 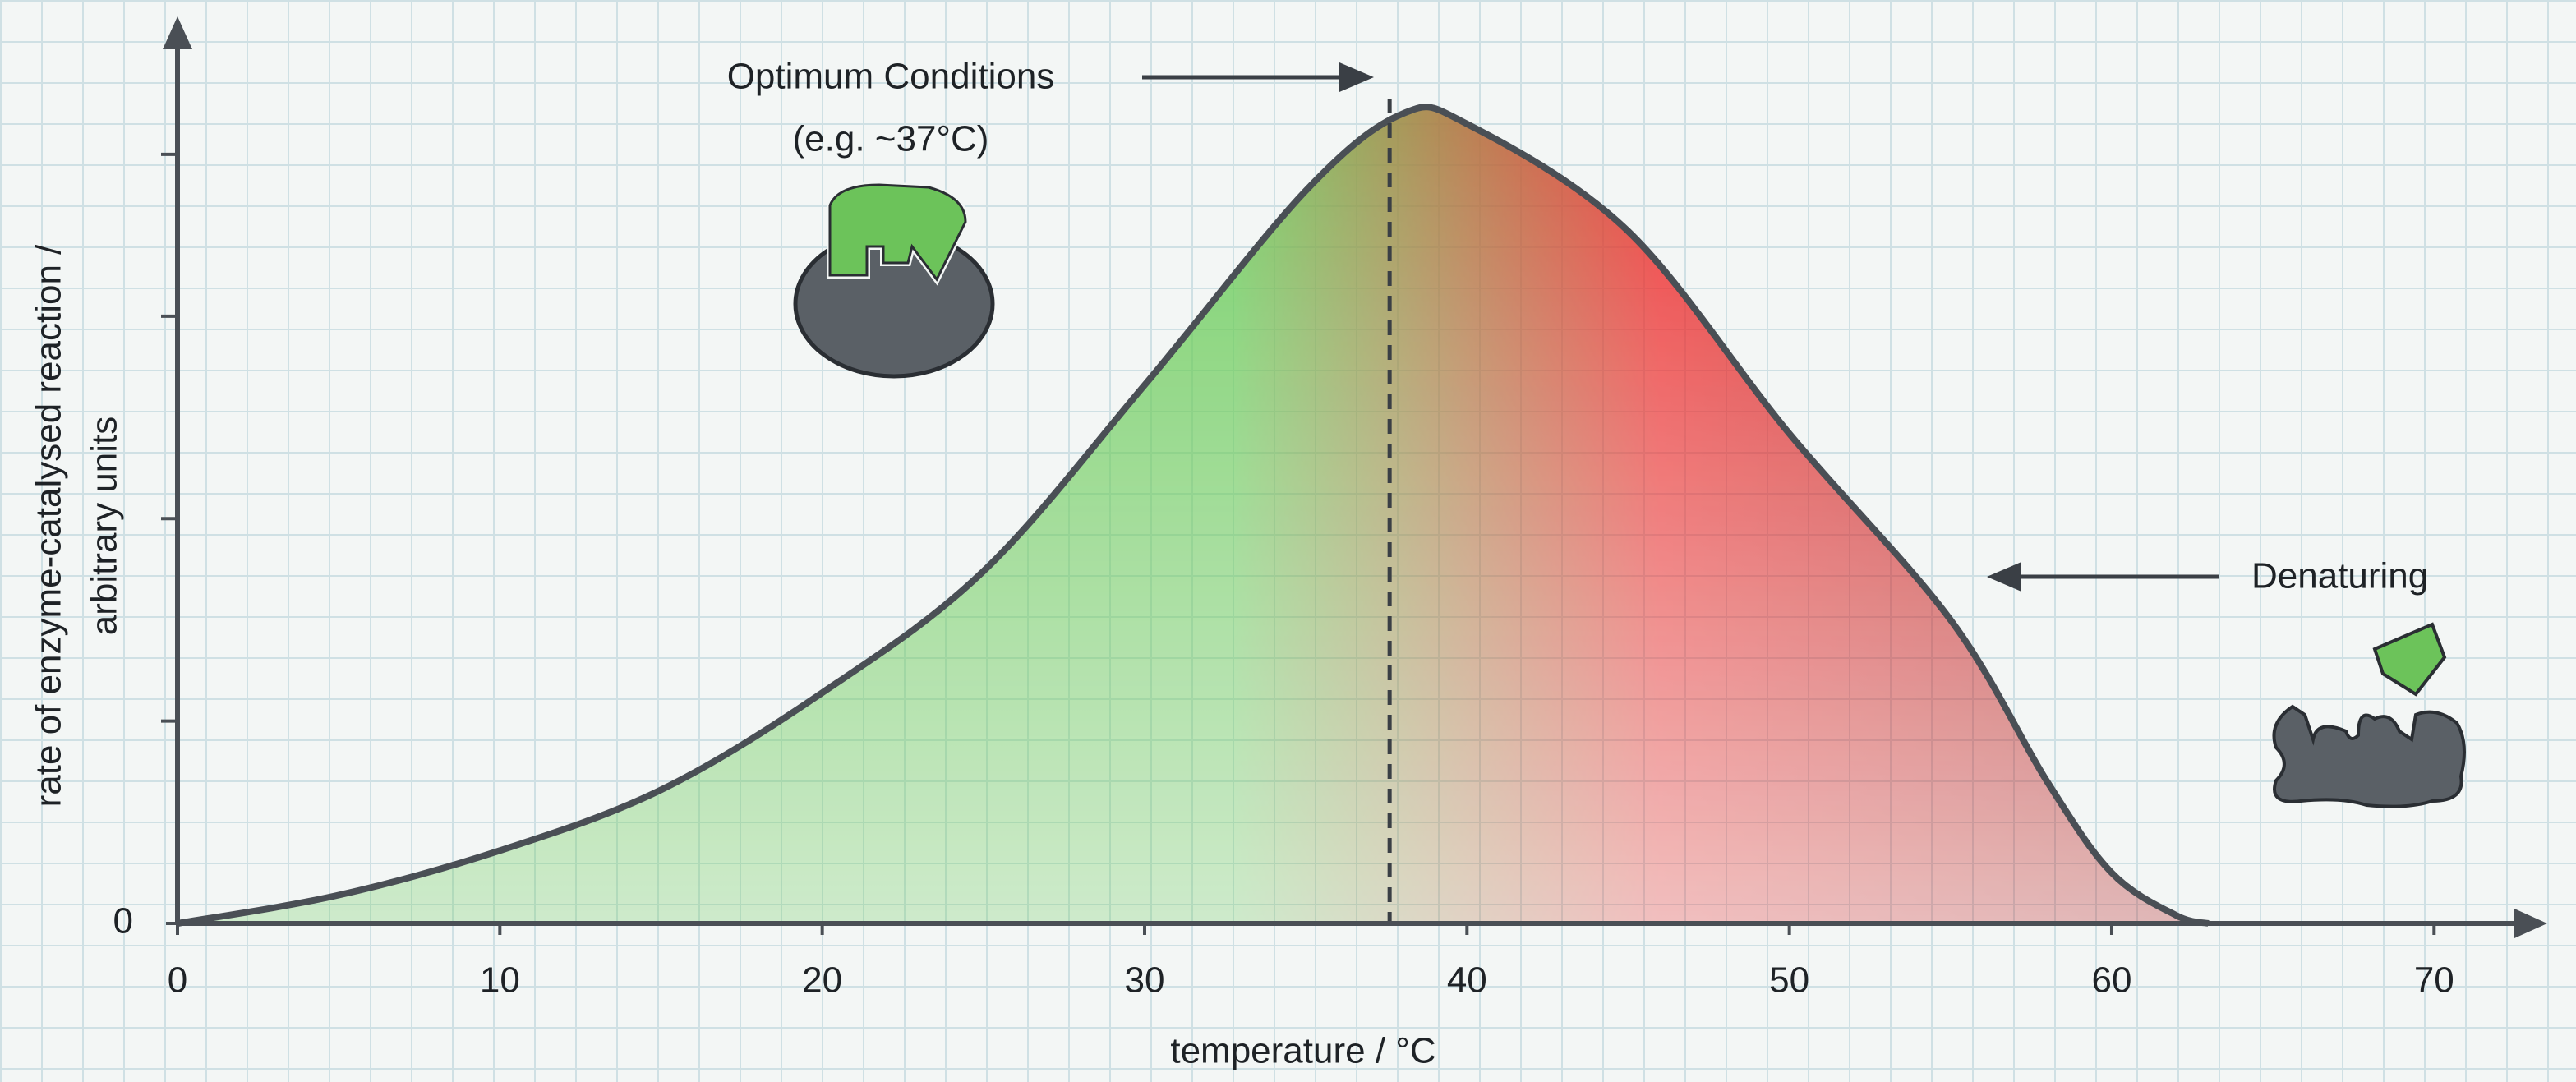 What do you see at coordinates (822, 980) in the screenshot?
I see `x-tick-label: 20` at bounding box center [822, 980].